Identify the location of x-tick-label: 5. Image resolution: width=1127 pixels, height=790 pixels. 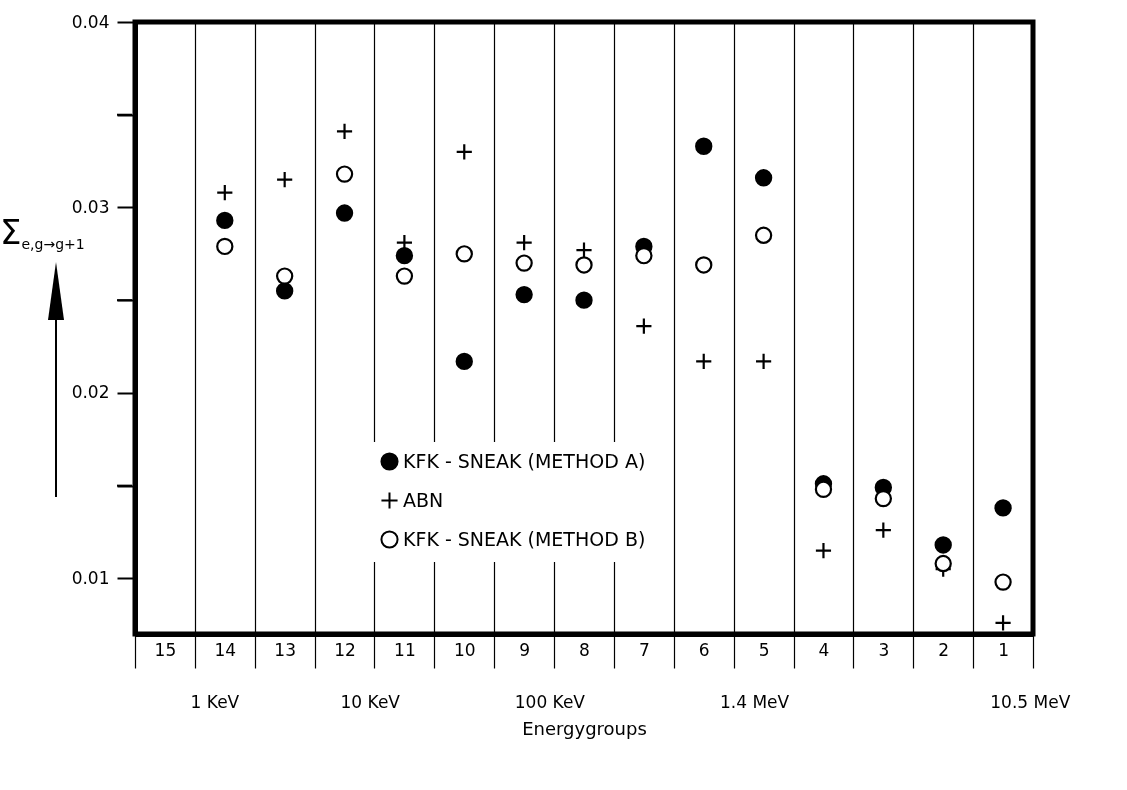
(764, 649).